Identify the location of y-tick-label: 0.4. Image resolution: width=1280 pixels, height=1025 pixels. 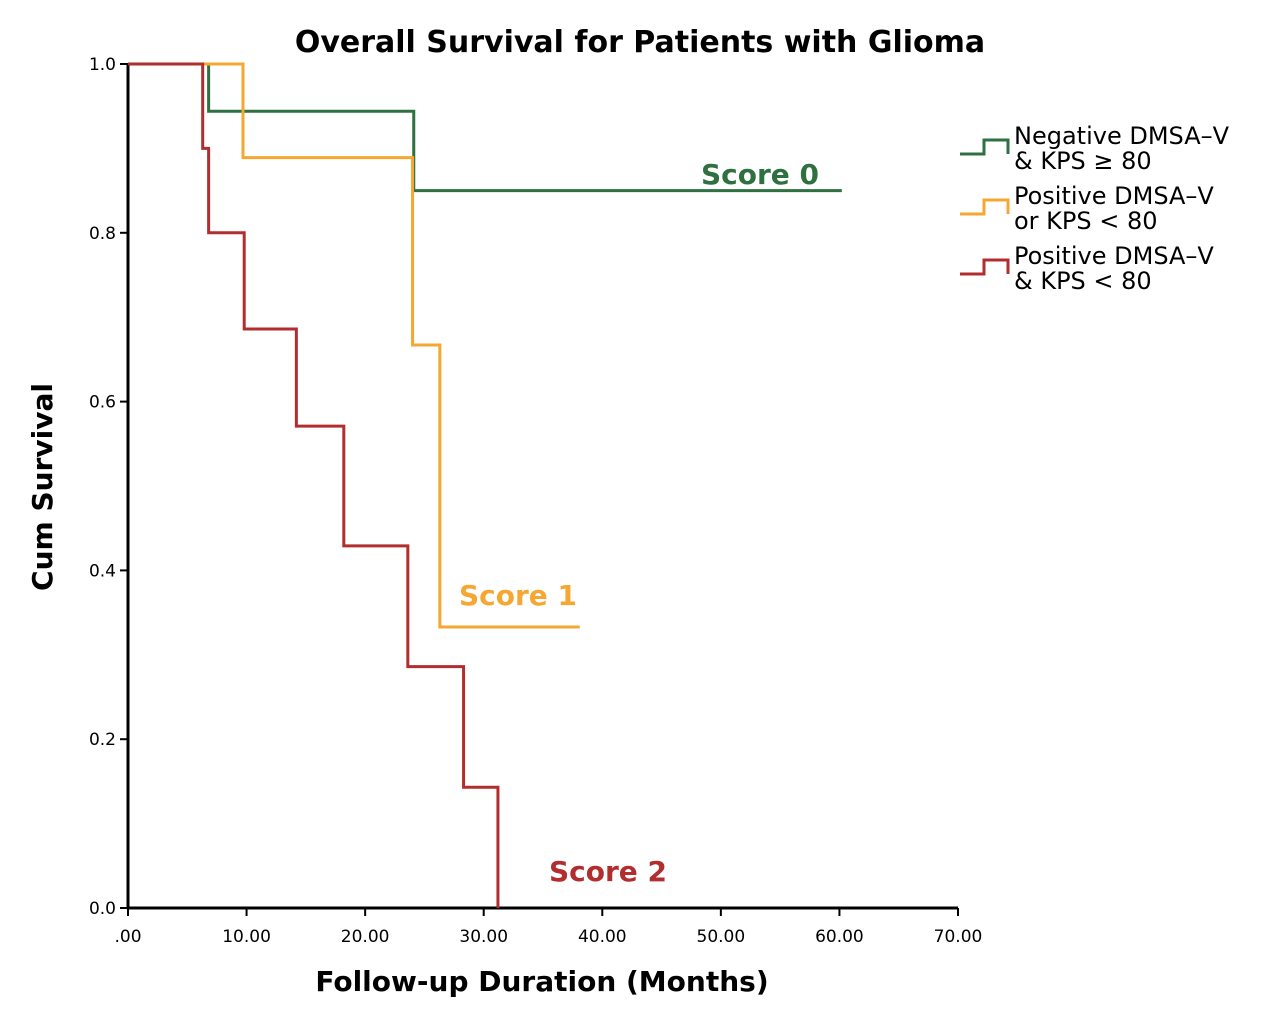
(102, 571).